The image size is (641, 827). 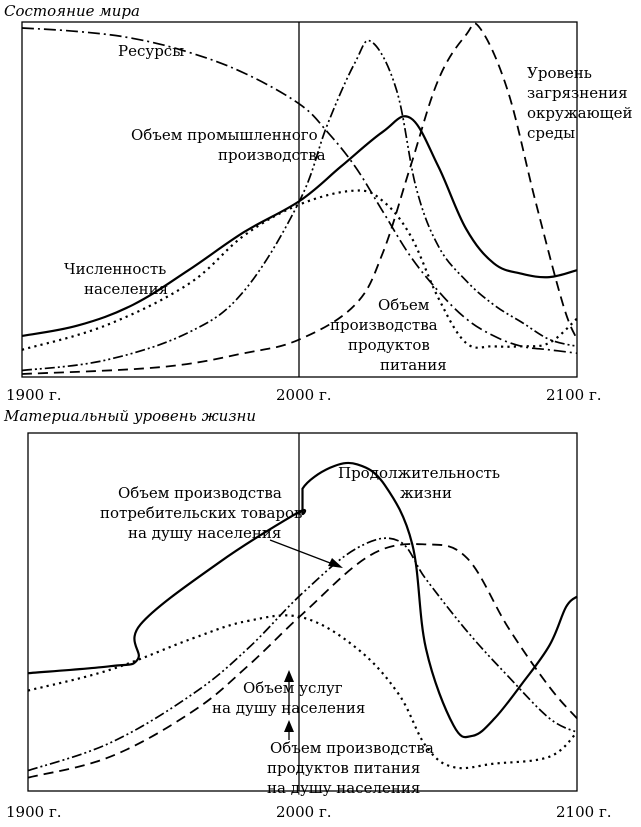 I want to click on annotation-pollution-line-4: среды, so click(x=551, y=133).